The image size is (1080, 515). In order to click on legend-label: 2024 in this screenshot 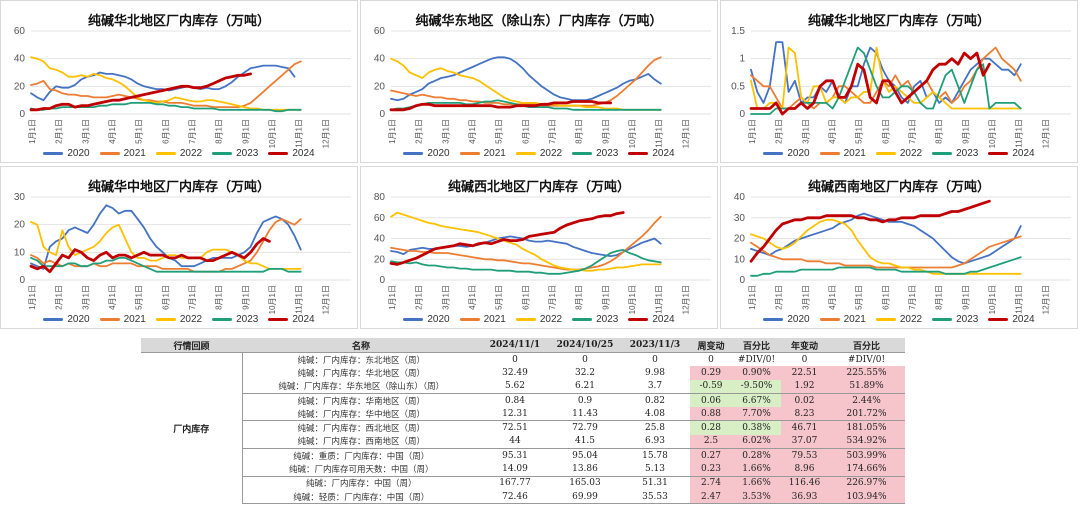, I will do `click(1023, 319)`.